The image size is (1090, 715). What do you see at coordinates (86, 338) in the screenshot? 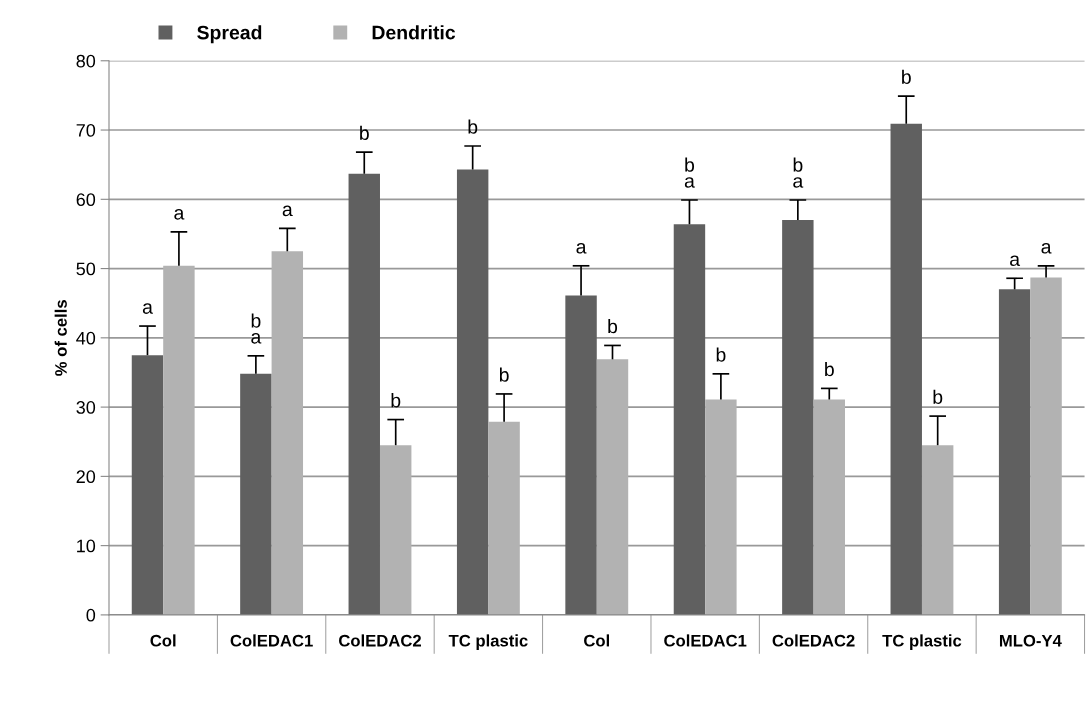
I see `y-tick-label: 40` at bounding box center [86, 338].